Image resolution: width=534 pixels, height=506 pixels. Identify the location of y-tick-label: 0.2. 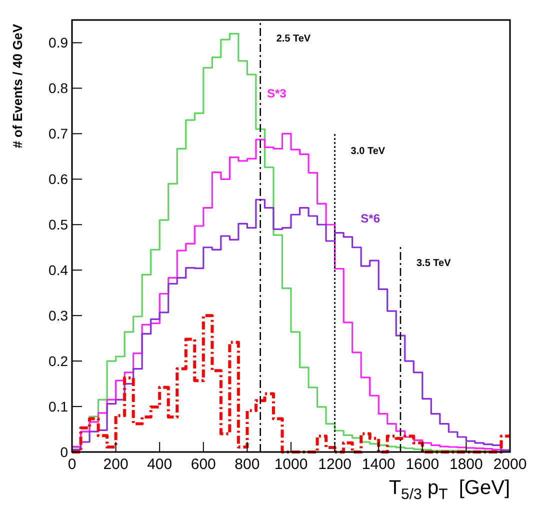
(58, 361).